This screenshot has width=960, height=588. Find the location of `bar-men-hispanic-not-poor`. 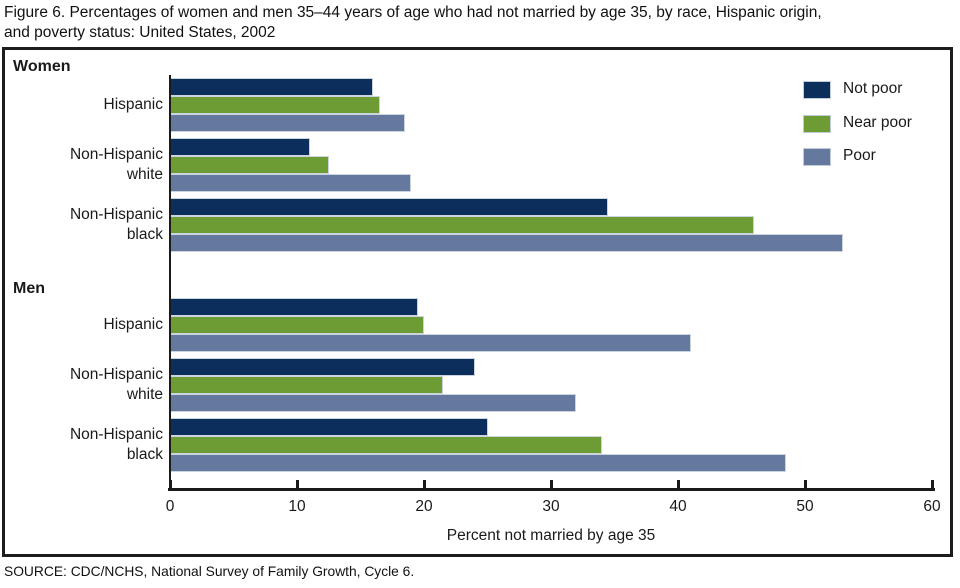

bar-men-hispanic-not-poor is located at coordinates (294, 307).